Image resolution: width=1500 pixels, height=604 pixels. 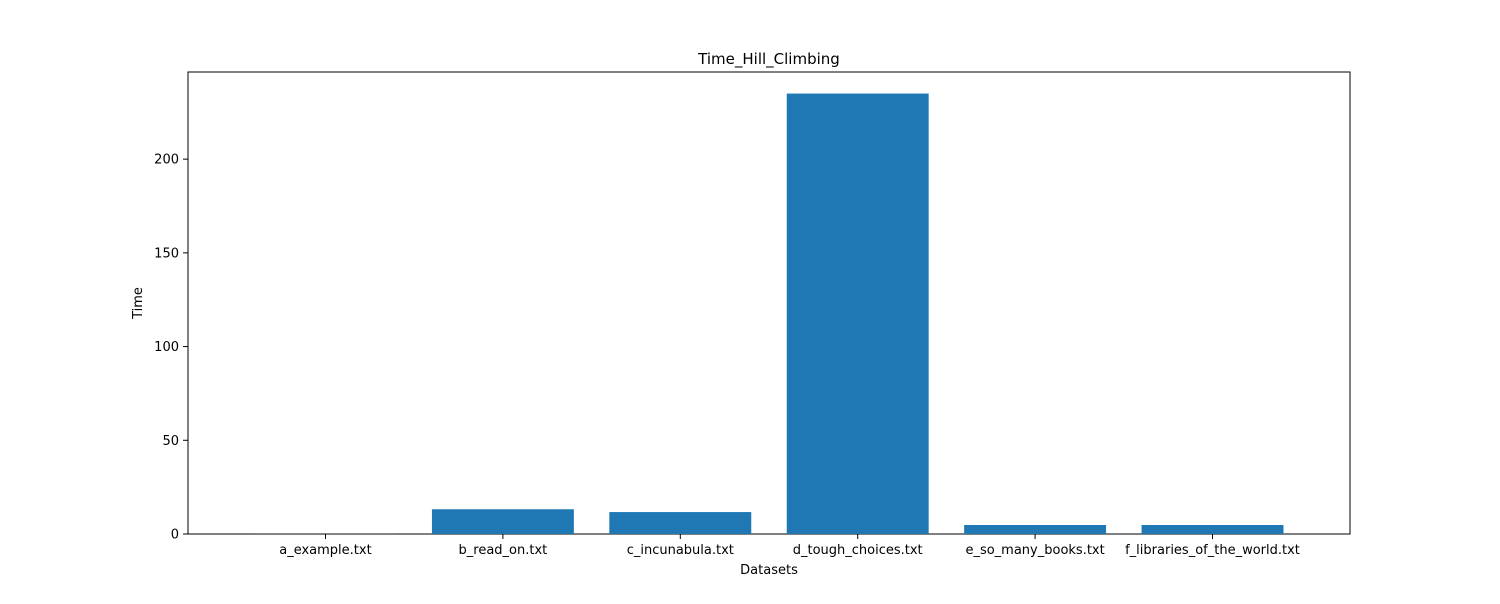 What do you see at coordinates (1035, 529) in the screenshot?
I see `bar-e-so-many-books-txt` at bounding box center [1035, 529].